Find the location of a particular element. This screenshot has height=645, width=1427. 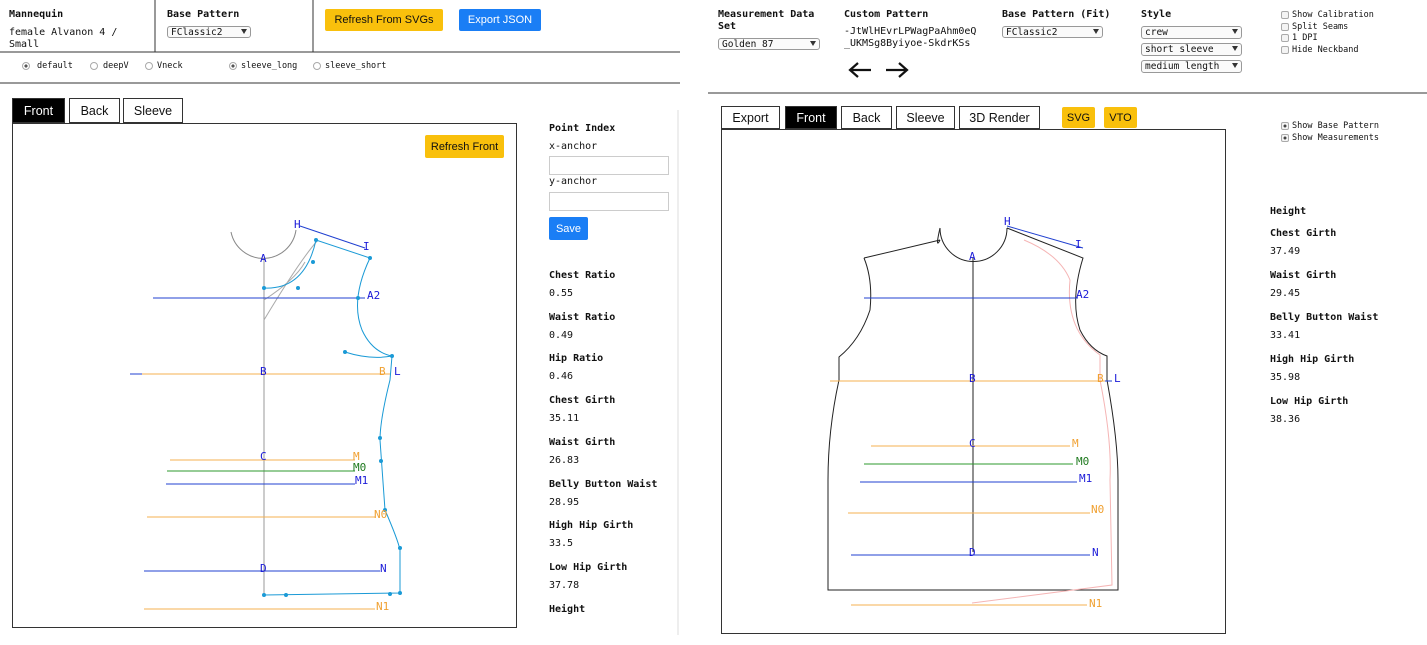

label: Measurement Data Set is located at coordinates (766, 20).